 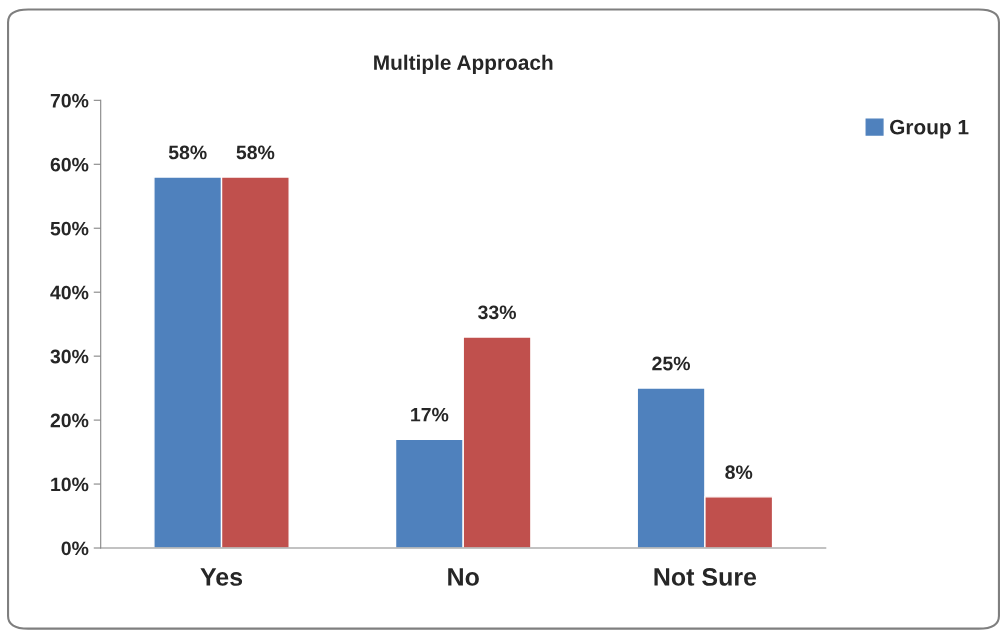 What do you see at coordinates (430, 414) in the screenshot?
I see `data-label: 17%` at bounding box center [430, 414].